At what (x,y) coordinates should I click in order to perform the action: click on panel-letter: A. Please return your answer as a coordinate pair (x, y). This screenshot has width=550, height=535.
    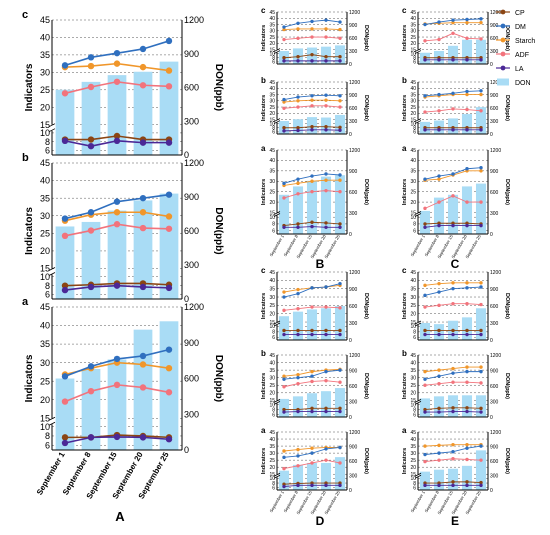
    Looking at the image, I should click on (120, 516).